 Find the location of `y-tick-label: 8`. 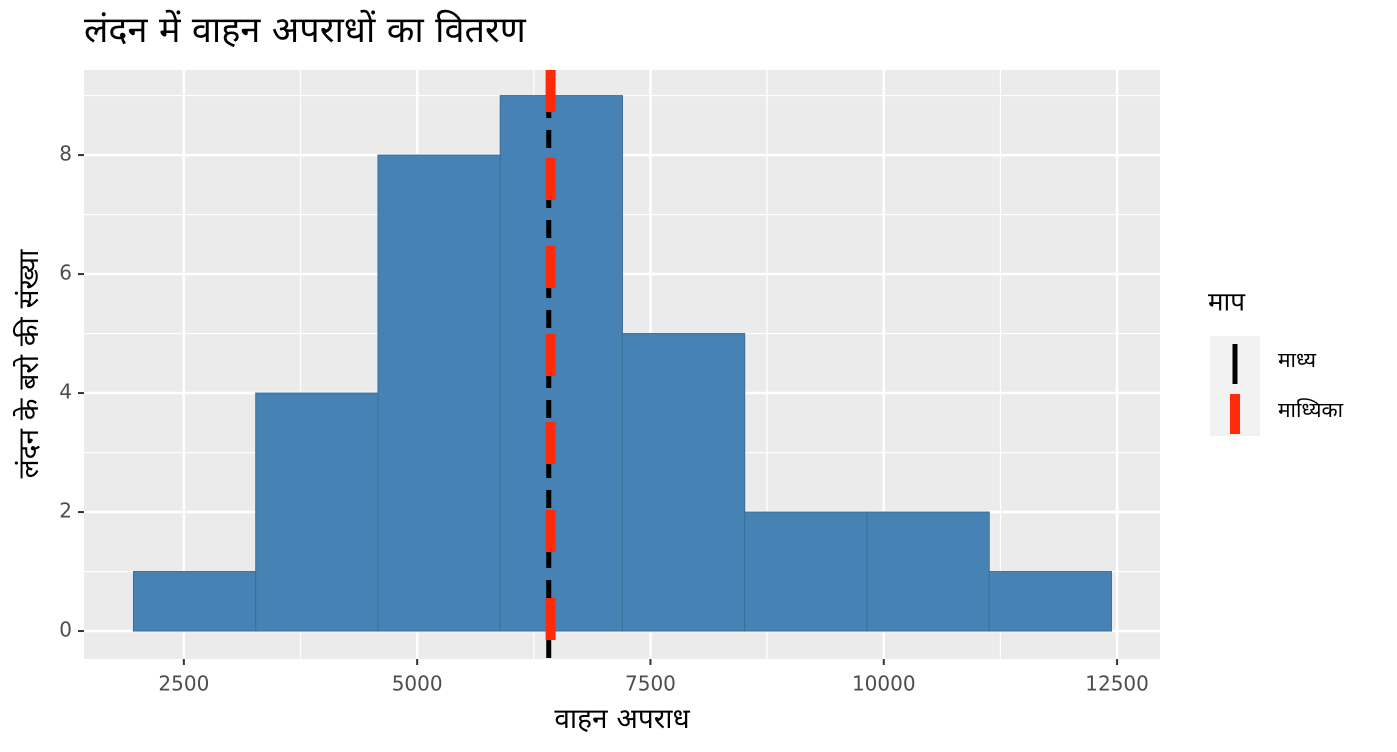

y-tick-label: 8 is located at coordinates (65, 154).